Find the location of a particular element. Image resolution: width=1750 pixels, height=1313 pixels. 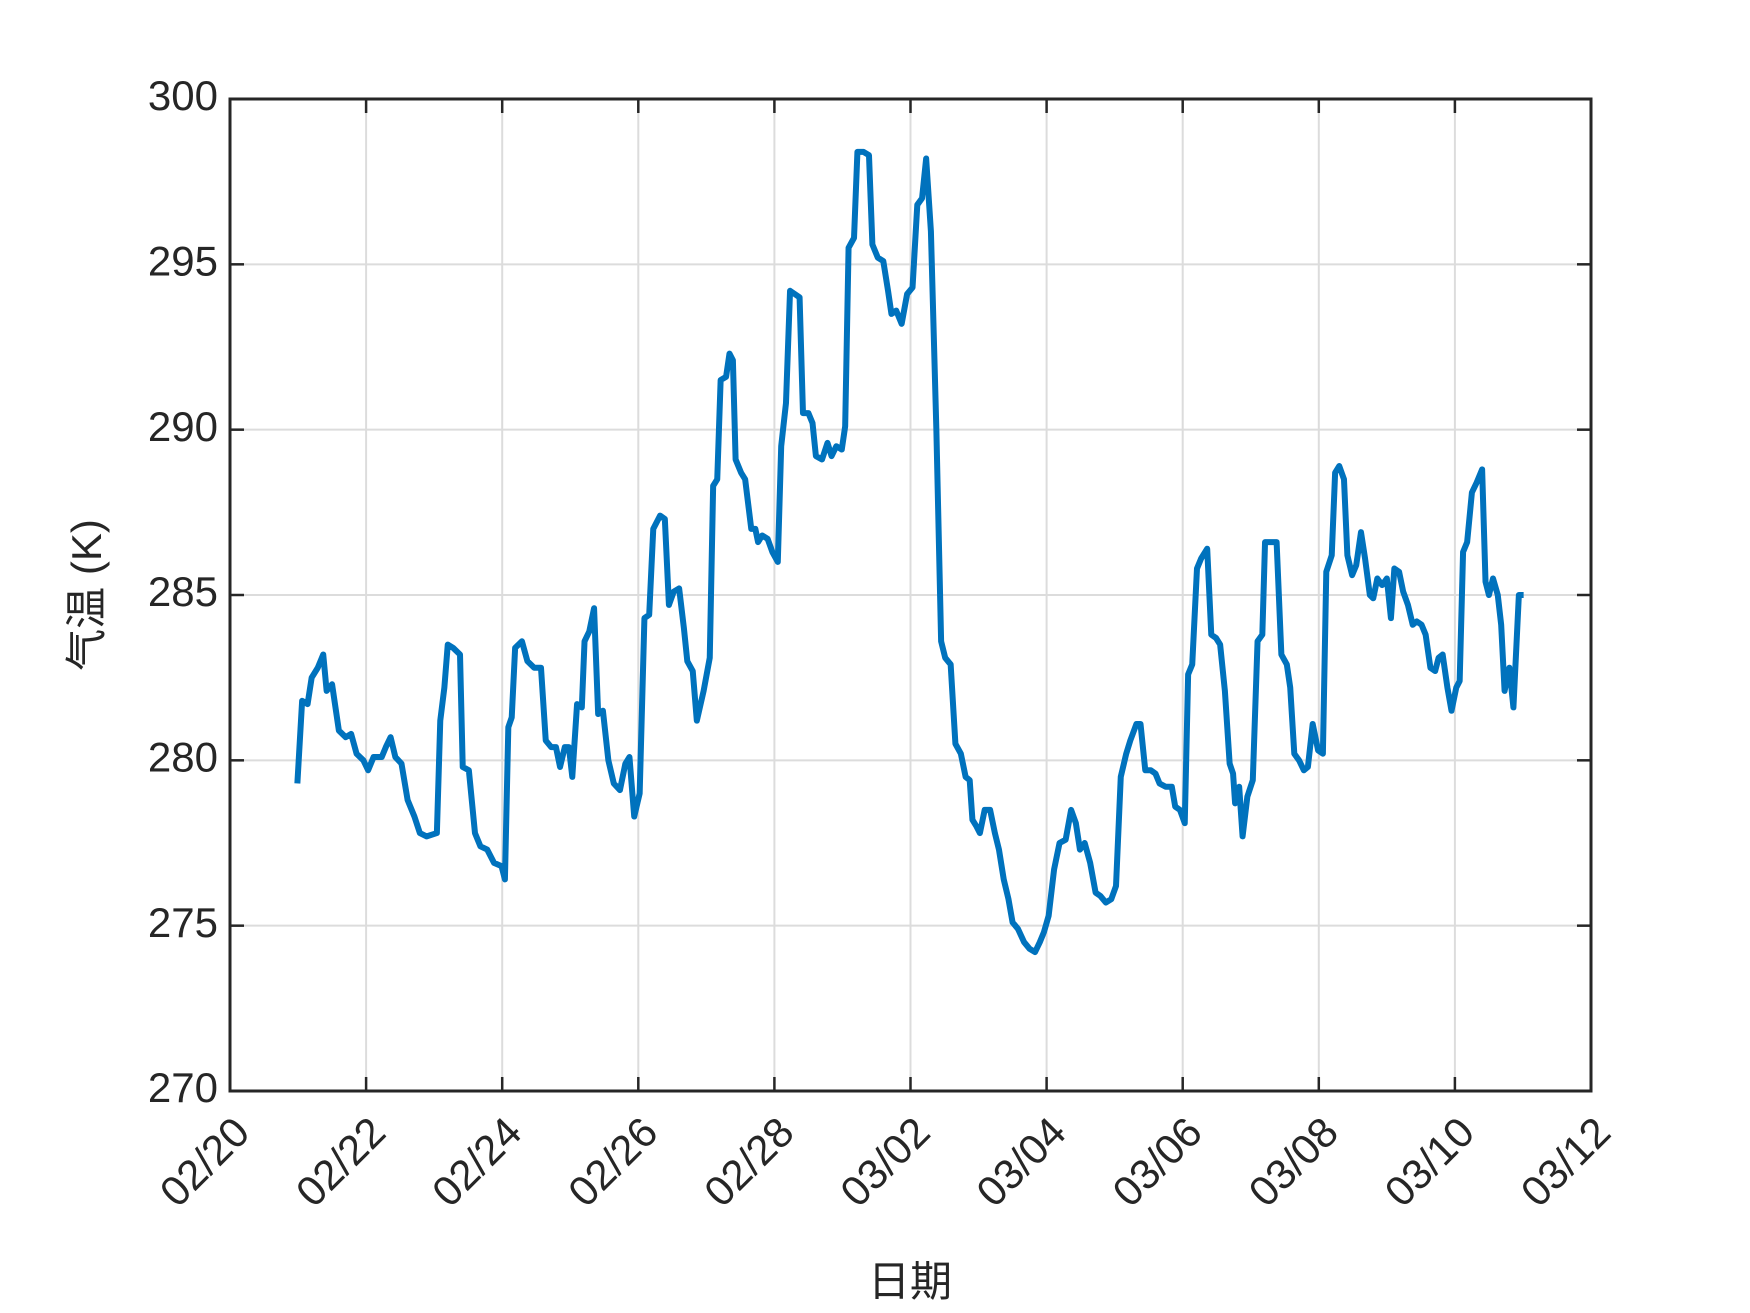

y-tick-label: 300 is located at coordinates (183, 95).